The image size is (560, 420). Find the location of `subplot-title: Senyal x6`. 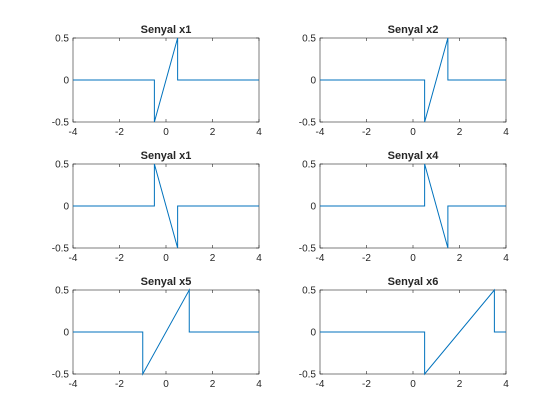

subplot-title: Senyal x6 is located at coordinates (413, 282).